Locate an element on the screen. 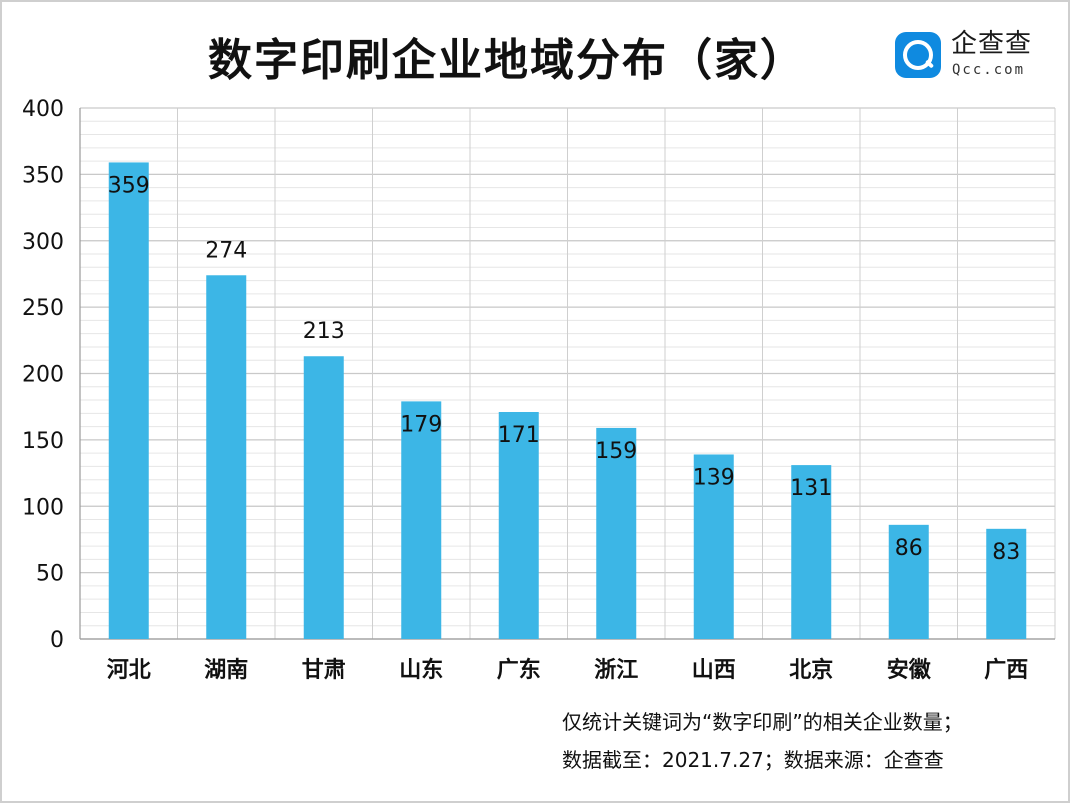 Image resolution: width=1070 pixels, height=803 pixels. y-tick-label: 0 is located at coordinates (57, 640).